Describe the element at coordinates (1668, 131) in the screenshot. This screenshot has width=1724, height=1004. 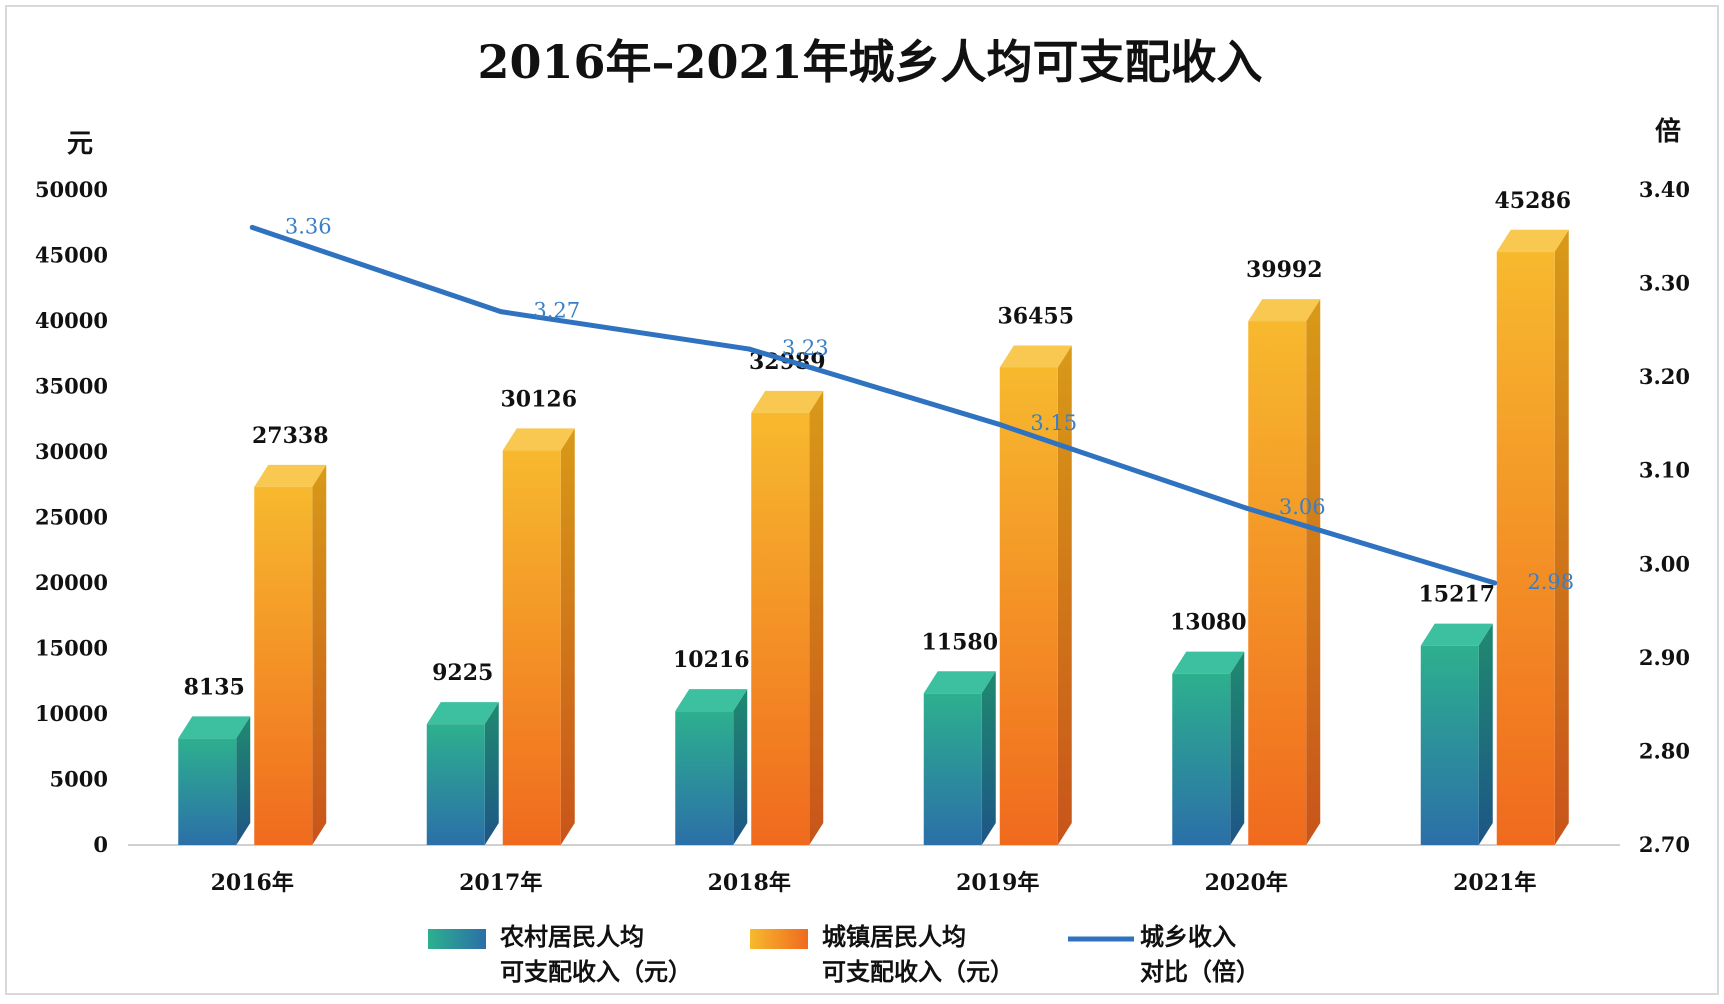
I see `right-axis-unit: 倍` at that location.